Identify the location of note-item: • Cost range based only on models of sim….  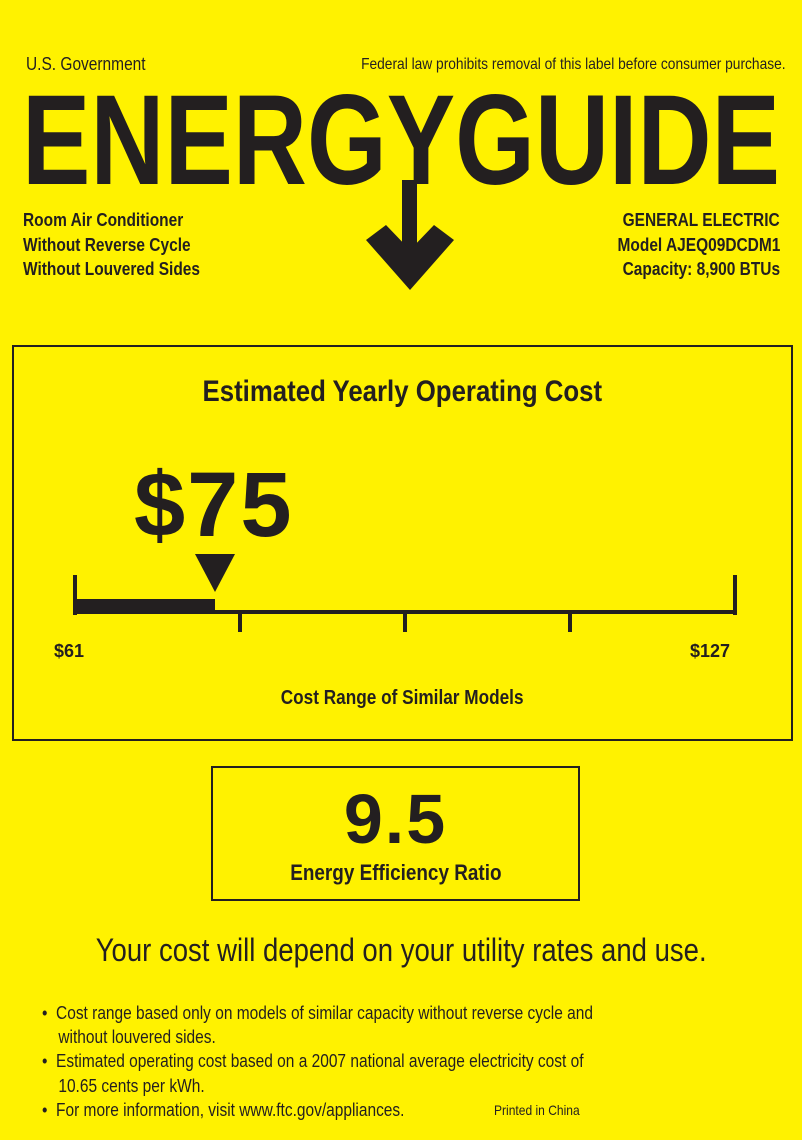
(317, 1025).